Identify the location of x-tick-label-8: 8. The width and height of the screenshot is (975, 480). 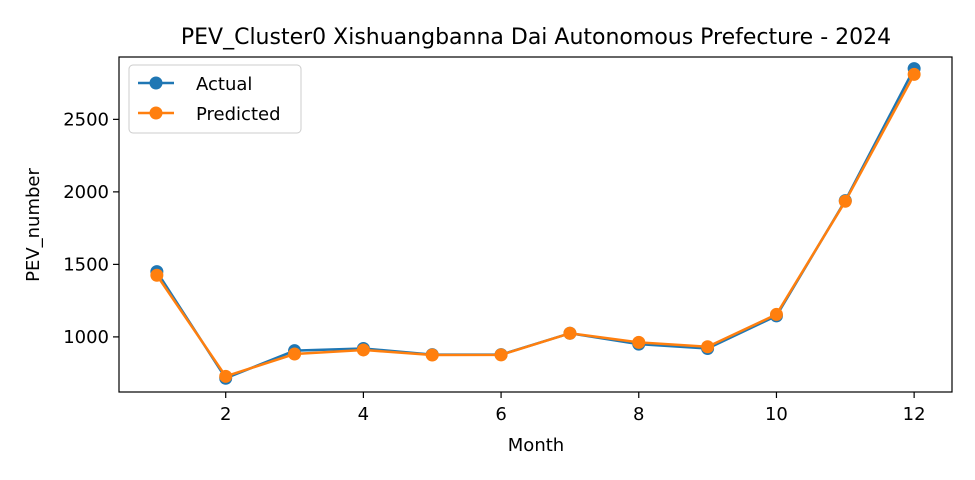
(638, 414).